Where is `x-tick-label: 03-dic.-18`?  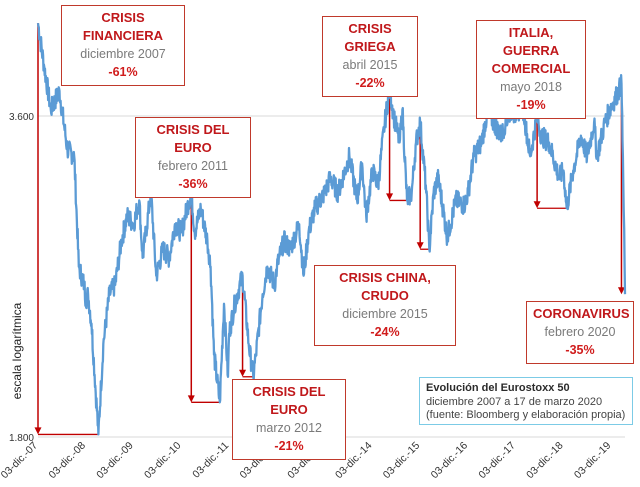 x-tick-label: 03-dic.-18 is located at coordinates (545, 461).